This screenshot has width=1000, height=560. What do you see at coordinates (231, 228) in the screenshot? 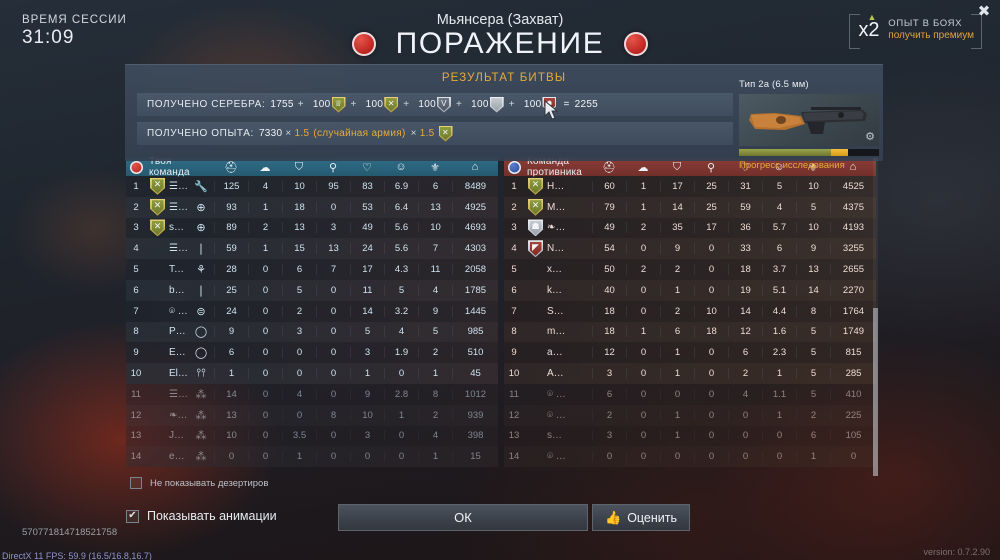
I see `stat-cell: 89` at bounding box center [231, 228].